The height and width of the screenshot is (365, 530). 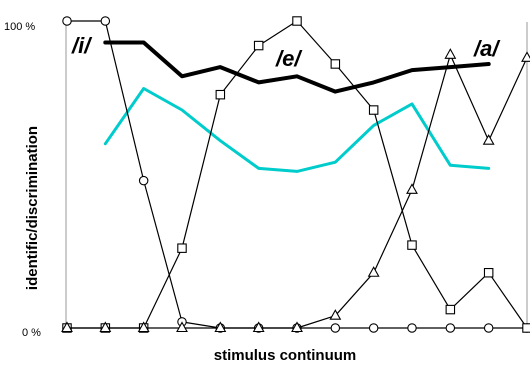 I want to click on series-label-e: /e/, so click(x=289, y=58).